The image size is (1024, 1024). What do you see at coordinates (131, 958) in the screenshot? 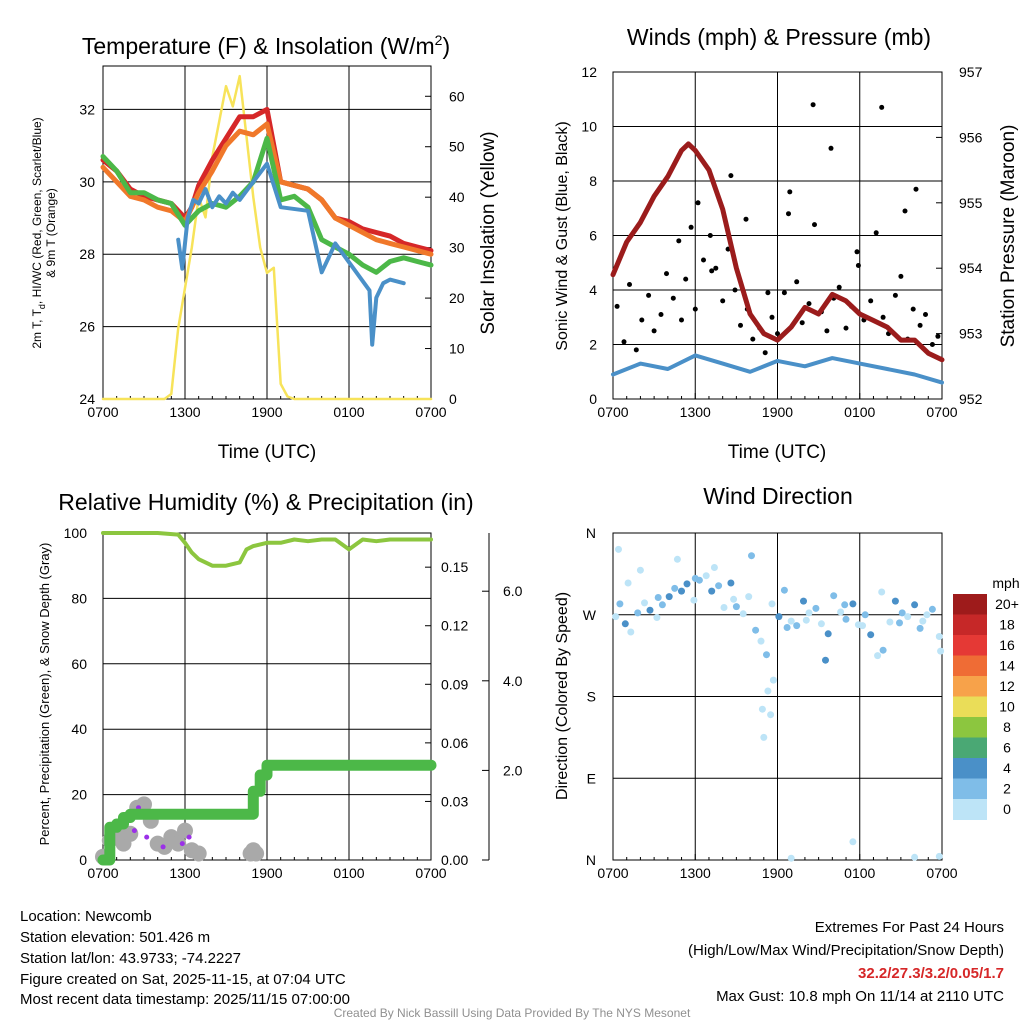
I see `station-latlon: Station lat/lon: 43.9733; -74.2227` at bounding box center [131, 958].